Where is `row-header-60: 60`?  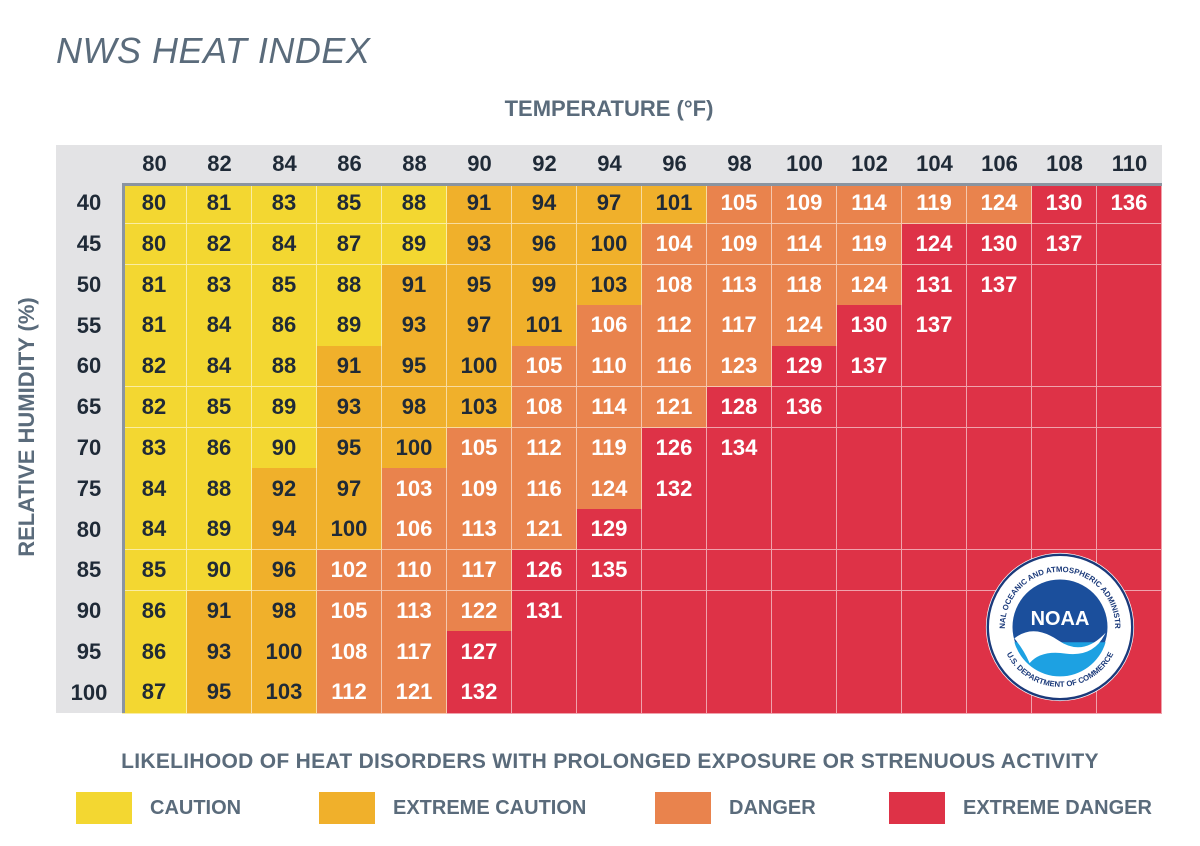 row-header-60: 60 is located at coordinates (89, 366).